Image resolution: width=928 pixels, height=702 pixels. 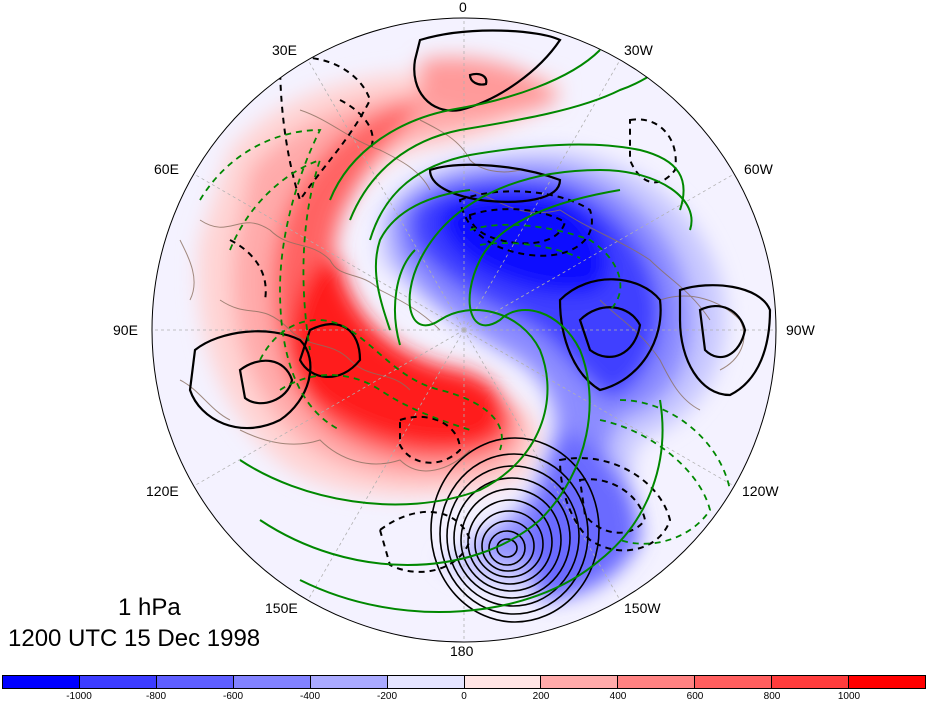 What do you see at coordinates (758, 169) in the screenshot?
I see `lon-label-60w: 60W` at bounding box center [758, 169].